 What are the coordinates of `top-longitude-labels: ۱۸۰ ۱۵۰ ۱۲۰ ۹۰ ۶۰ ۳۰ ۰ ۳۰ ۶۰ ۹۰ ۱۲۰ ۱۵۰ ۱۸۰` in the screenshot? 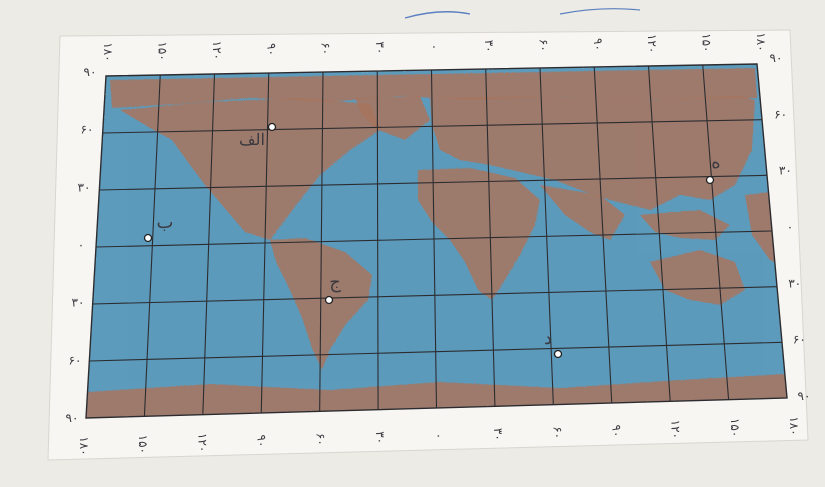 It's located at (434, 46).